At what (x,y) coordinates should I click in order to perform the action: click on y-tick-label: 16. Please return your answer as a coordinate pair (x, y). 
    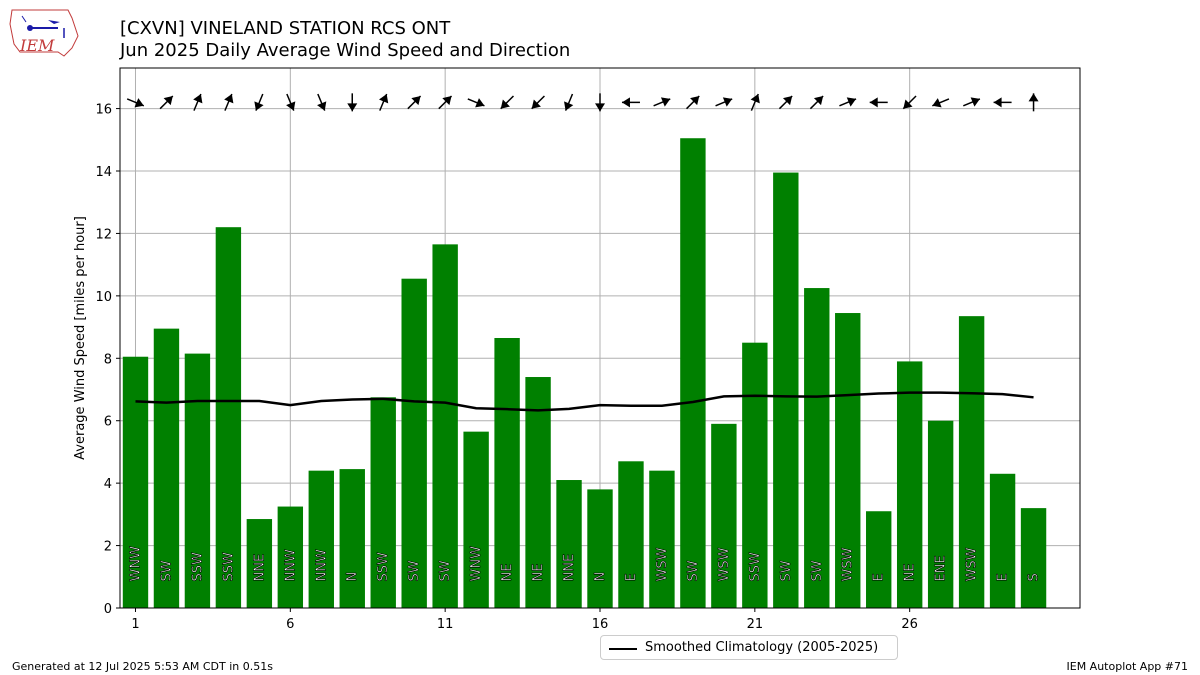
    Looking at the image, I should click on (103, 110).